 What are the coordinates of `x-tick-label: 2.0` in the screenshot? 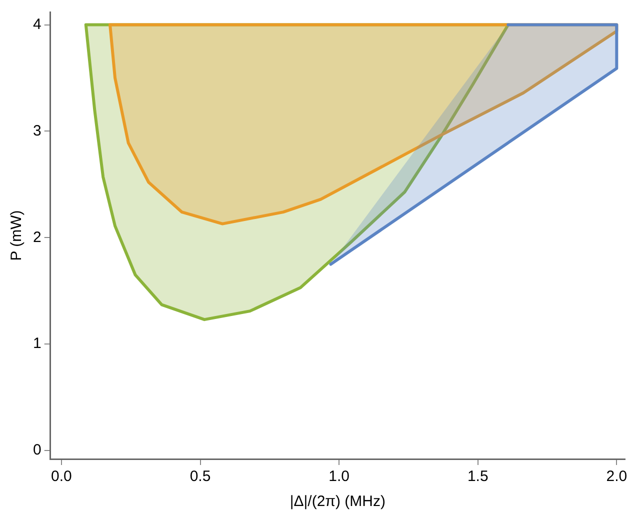 It's located at (617, 477).